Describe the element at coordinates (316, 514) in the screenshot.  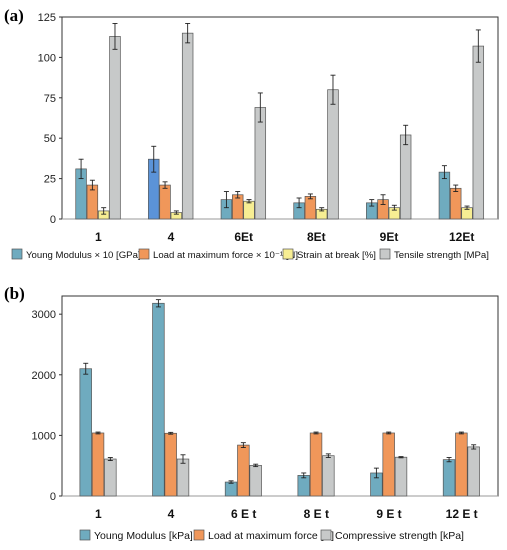
I see `x-tick-label: 8 E t` at that location.